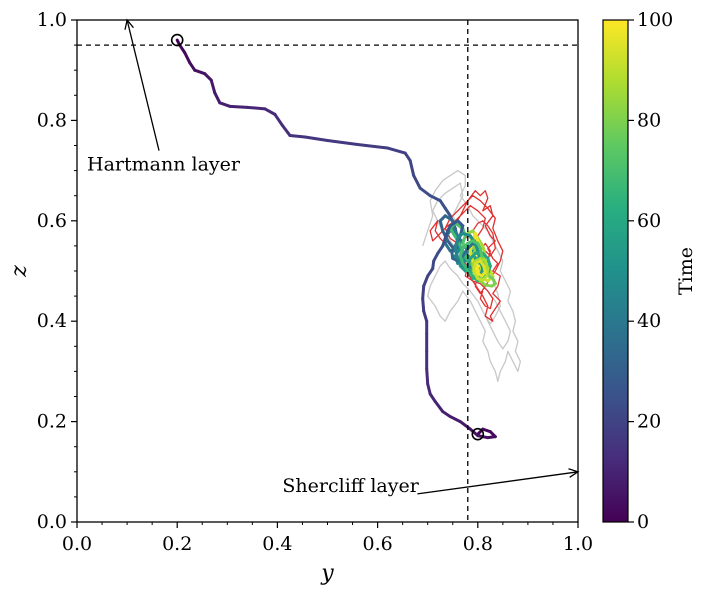 The width and height of the screenshot is (708, 592). I want to click on x-tick-label: 0.8, so click(478, 544).